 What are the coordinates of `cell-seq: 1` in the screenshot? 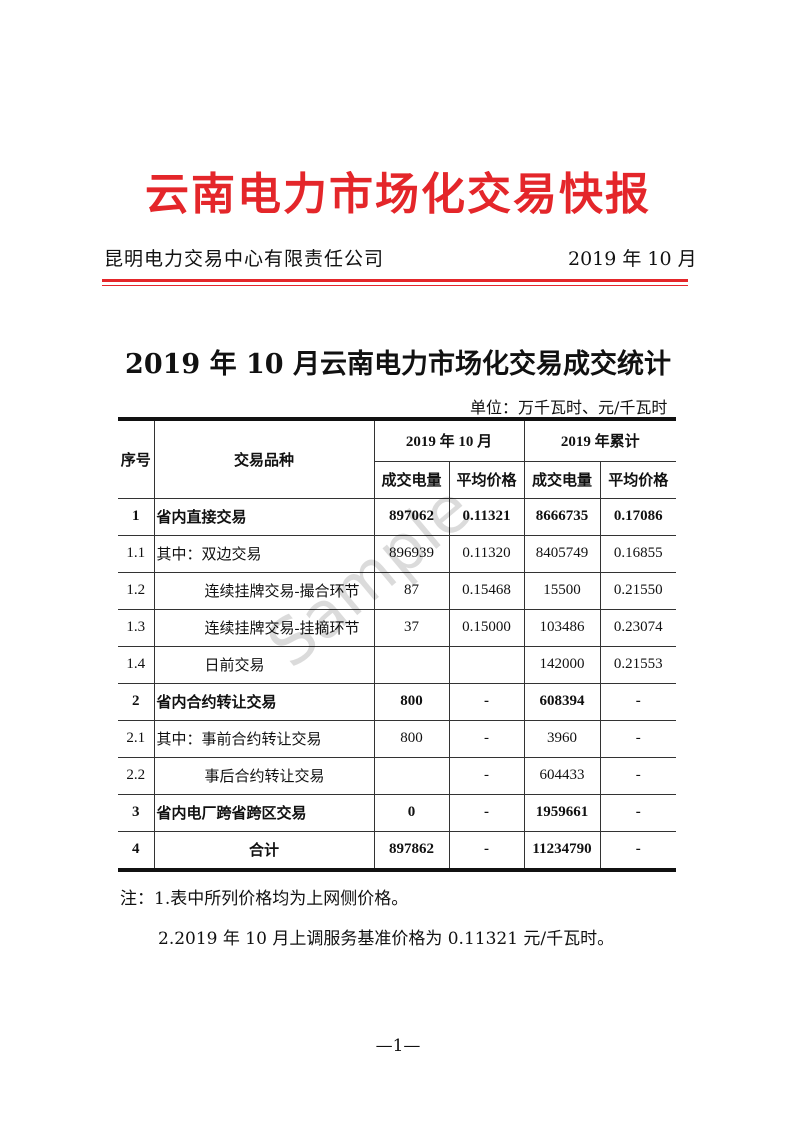 It's located at (136, 516).